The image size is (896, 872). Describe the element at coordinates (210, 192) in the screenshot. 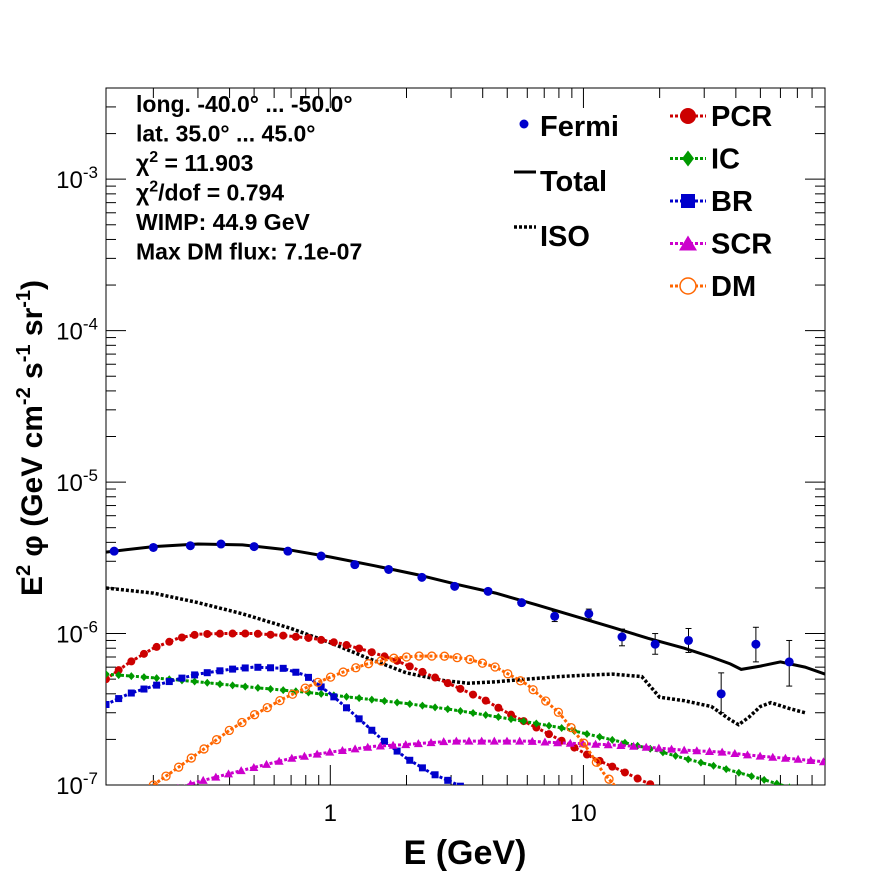

I see `info-line: χ2/dof = 0.794` at that location.